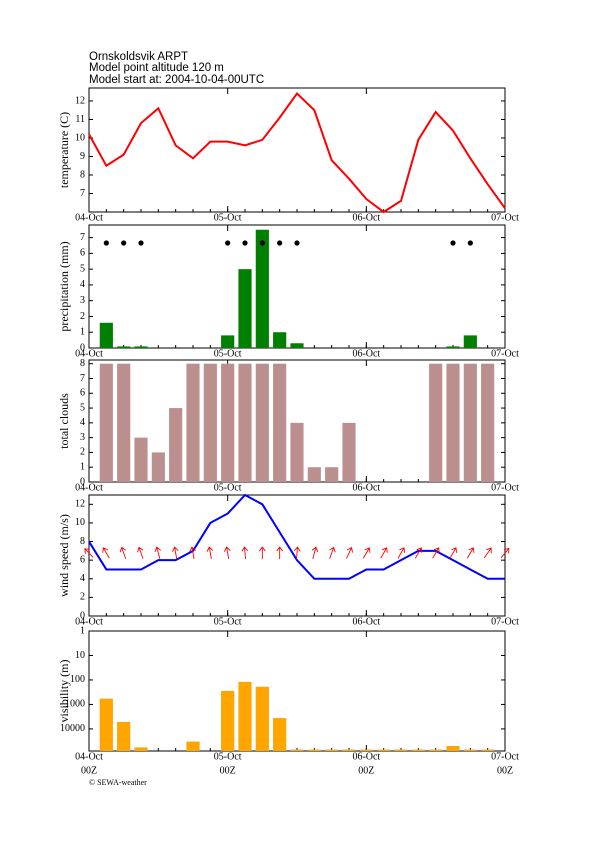 Image resolution: width=594 pixels, height=841 pixels. I want to click on x-tick-label: 07-Oct, so click(505, 217).